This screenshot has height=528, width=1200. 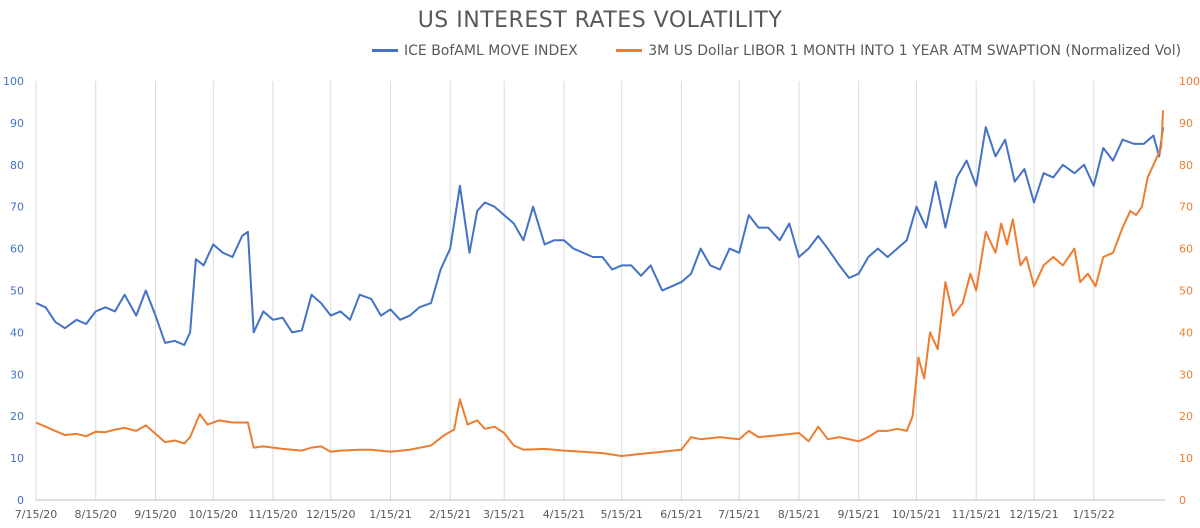 What do you see at coordinates (17, 332) in the screenshot?
I see `y-left-tick-label: 40` at bounding box center [17, 332].